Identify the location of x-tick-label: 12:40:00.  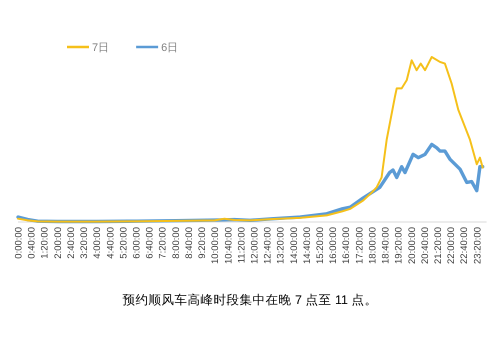
(268, 245).